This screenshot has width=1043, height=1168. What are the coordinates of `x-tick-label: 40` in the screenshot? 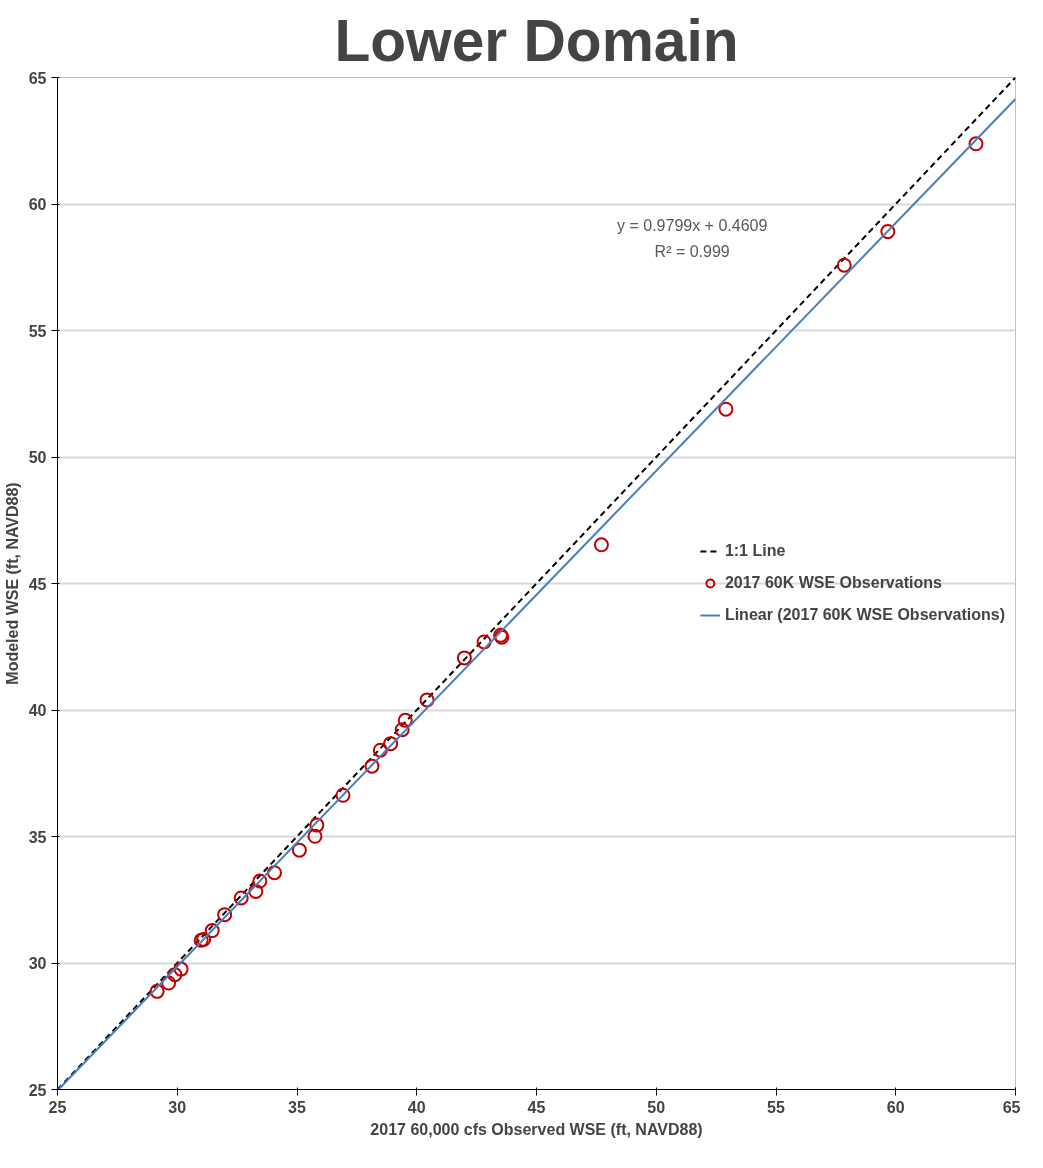 It's located at (416, 1107).